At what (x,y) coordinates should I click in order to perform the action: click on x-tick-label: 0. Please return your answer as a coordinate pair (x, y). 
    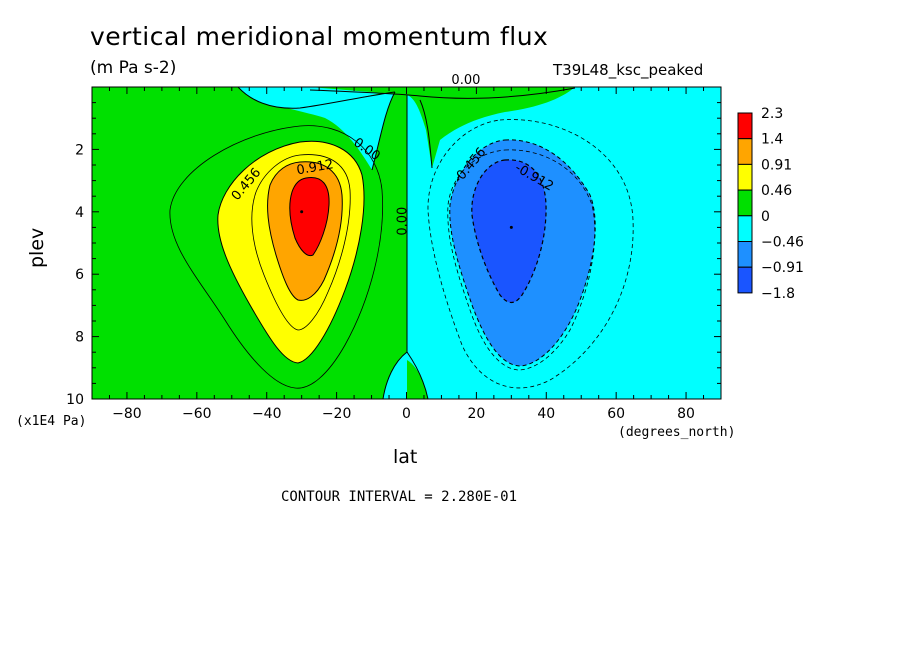
    Looking at the image, I should click on (406, 414).